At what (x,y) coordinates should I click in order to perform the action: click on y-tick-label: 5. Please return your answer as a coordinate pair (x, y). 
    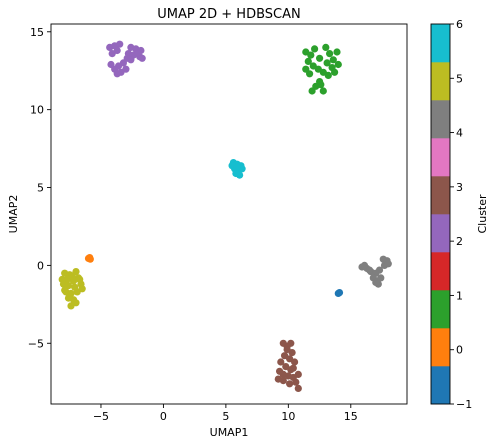
    Looking at the image, I should click on (40, 188).